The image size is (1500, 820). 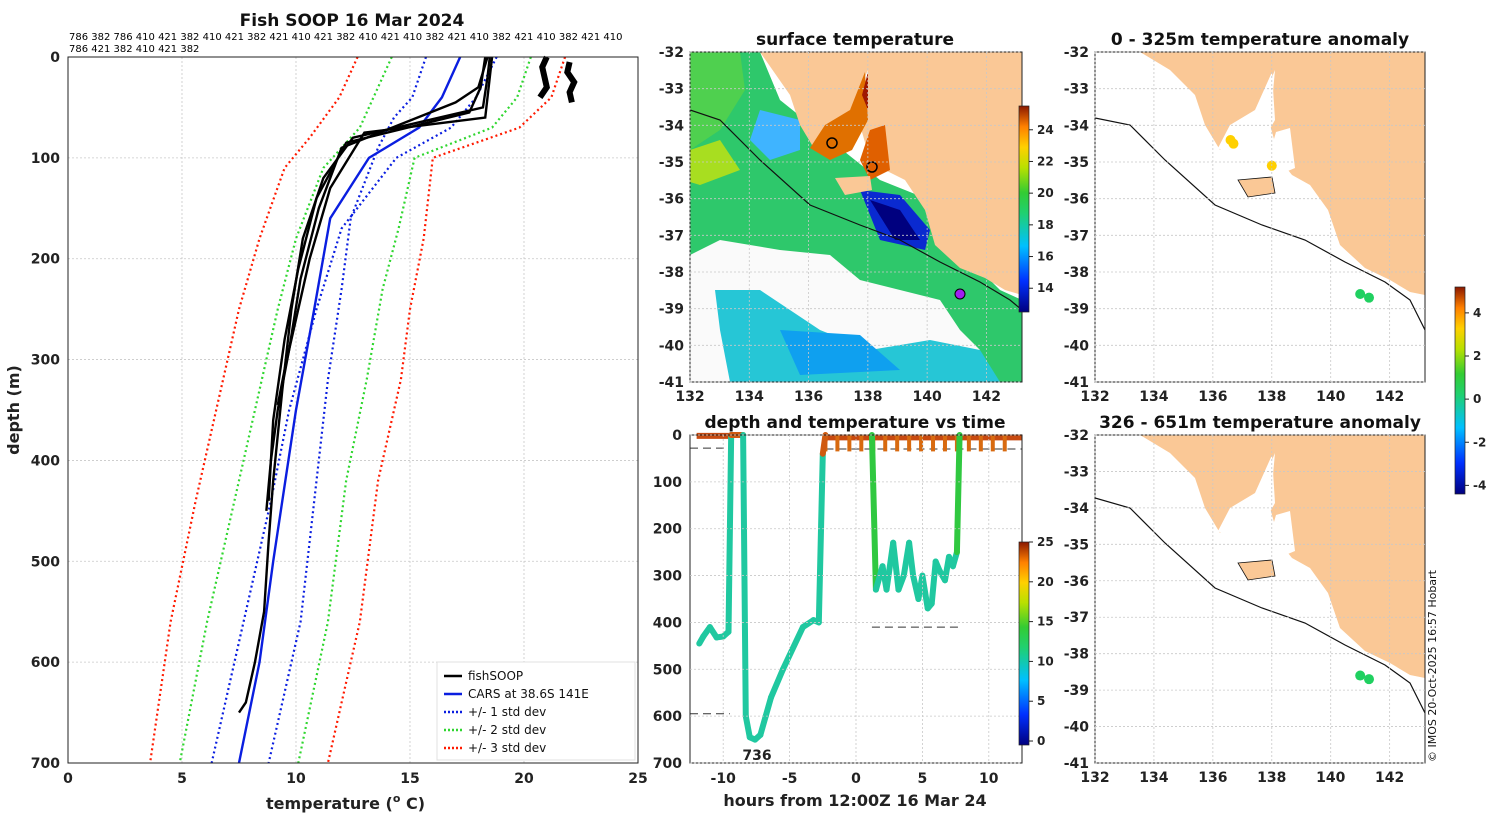 I want to click on sst-ytick-label: -40, so click(x=672, y=346).